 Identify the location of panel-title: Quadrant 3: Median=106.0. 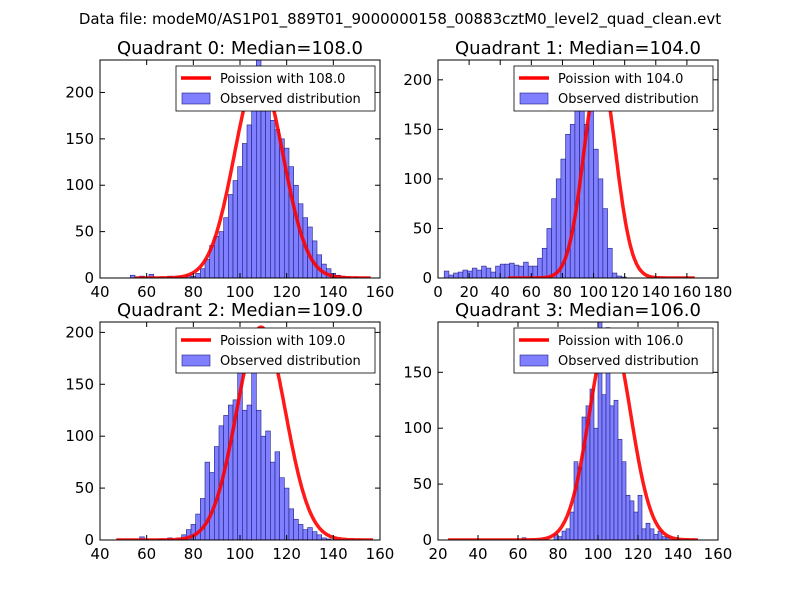
(578, 310).